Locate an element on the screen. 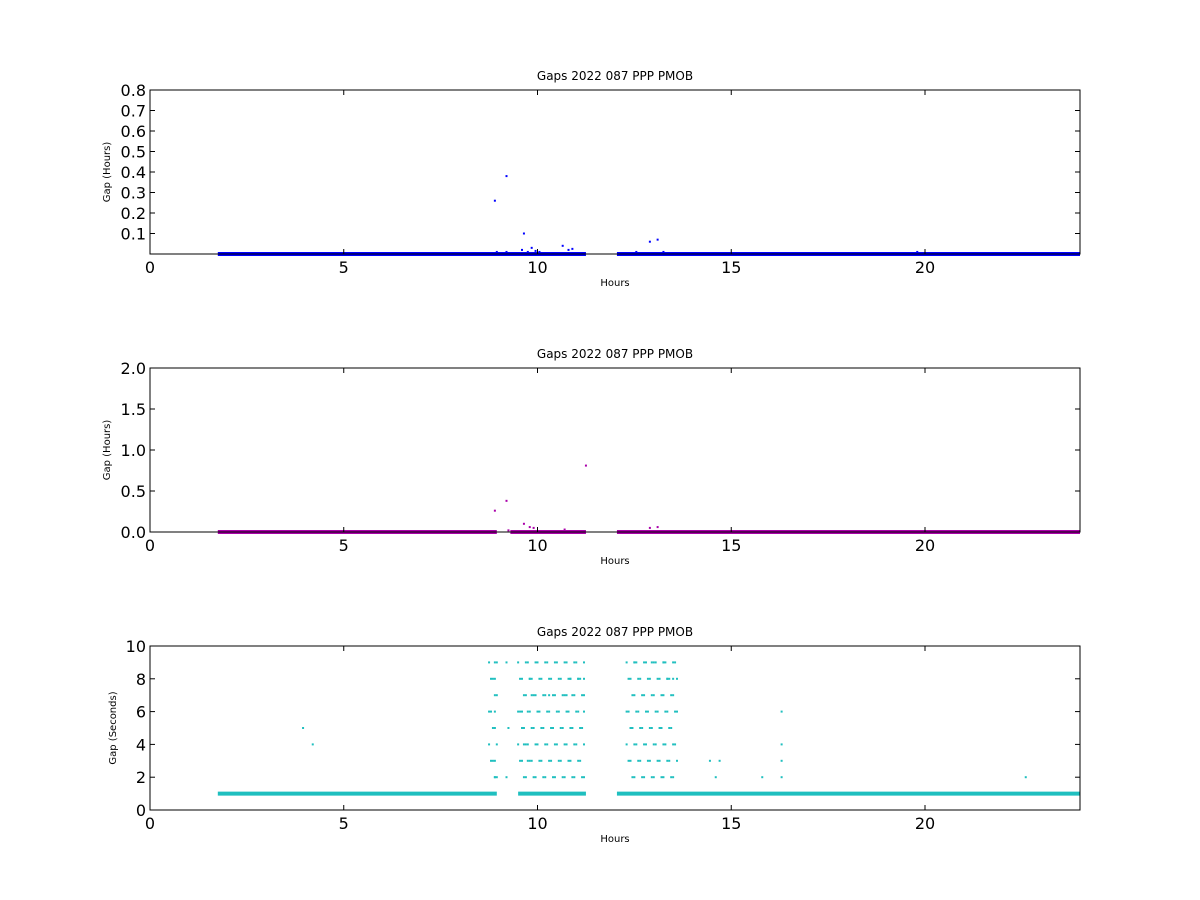  y-tick-label: 2.0 is located at coordinates (133, 368).